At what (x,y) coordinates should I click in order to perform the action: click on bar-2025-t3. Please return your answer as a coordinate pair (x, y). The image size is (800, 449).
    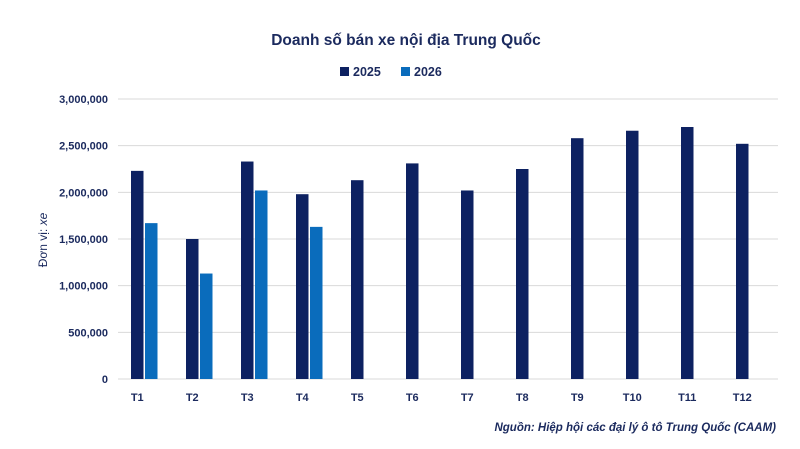
    Looking at the image, I should click on (247, 270).